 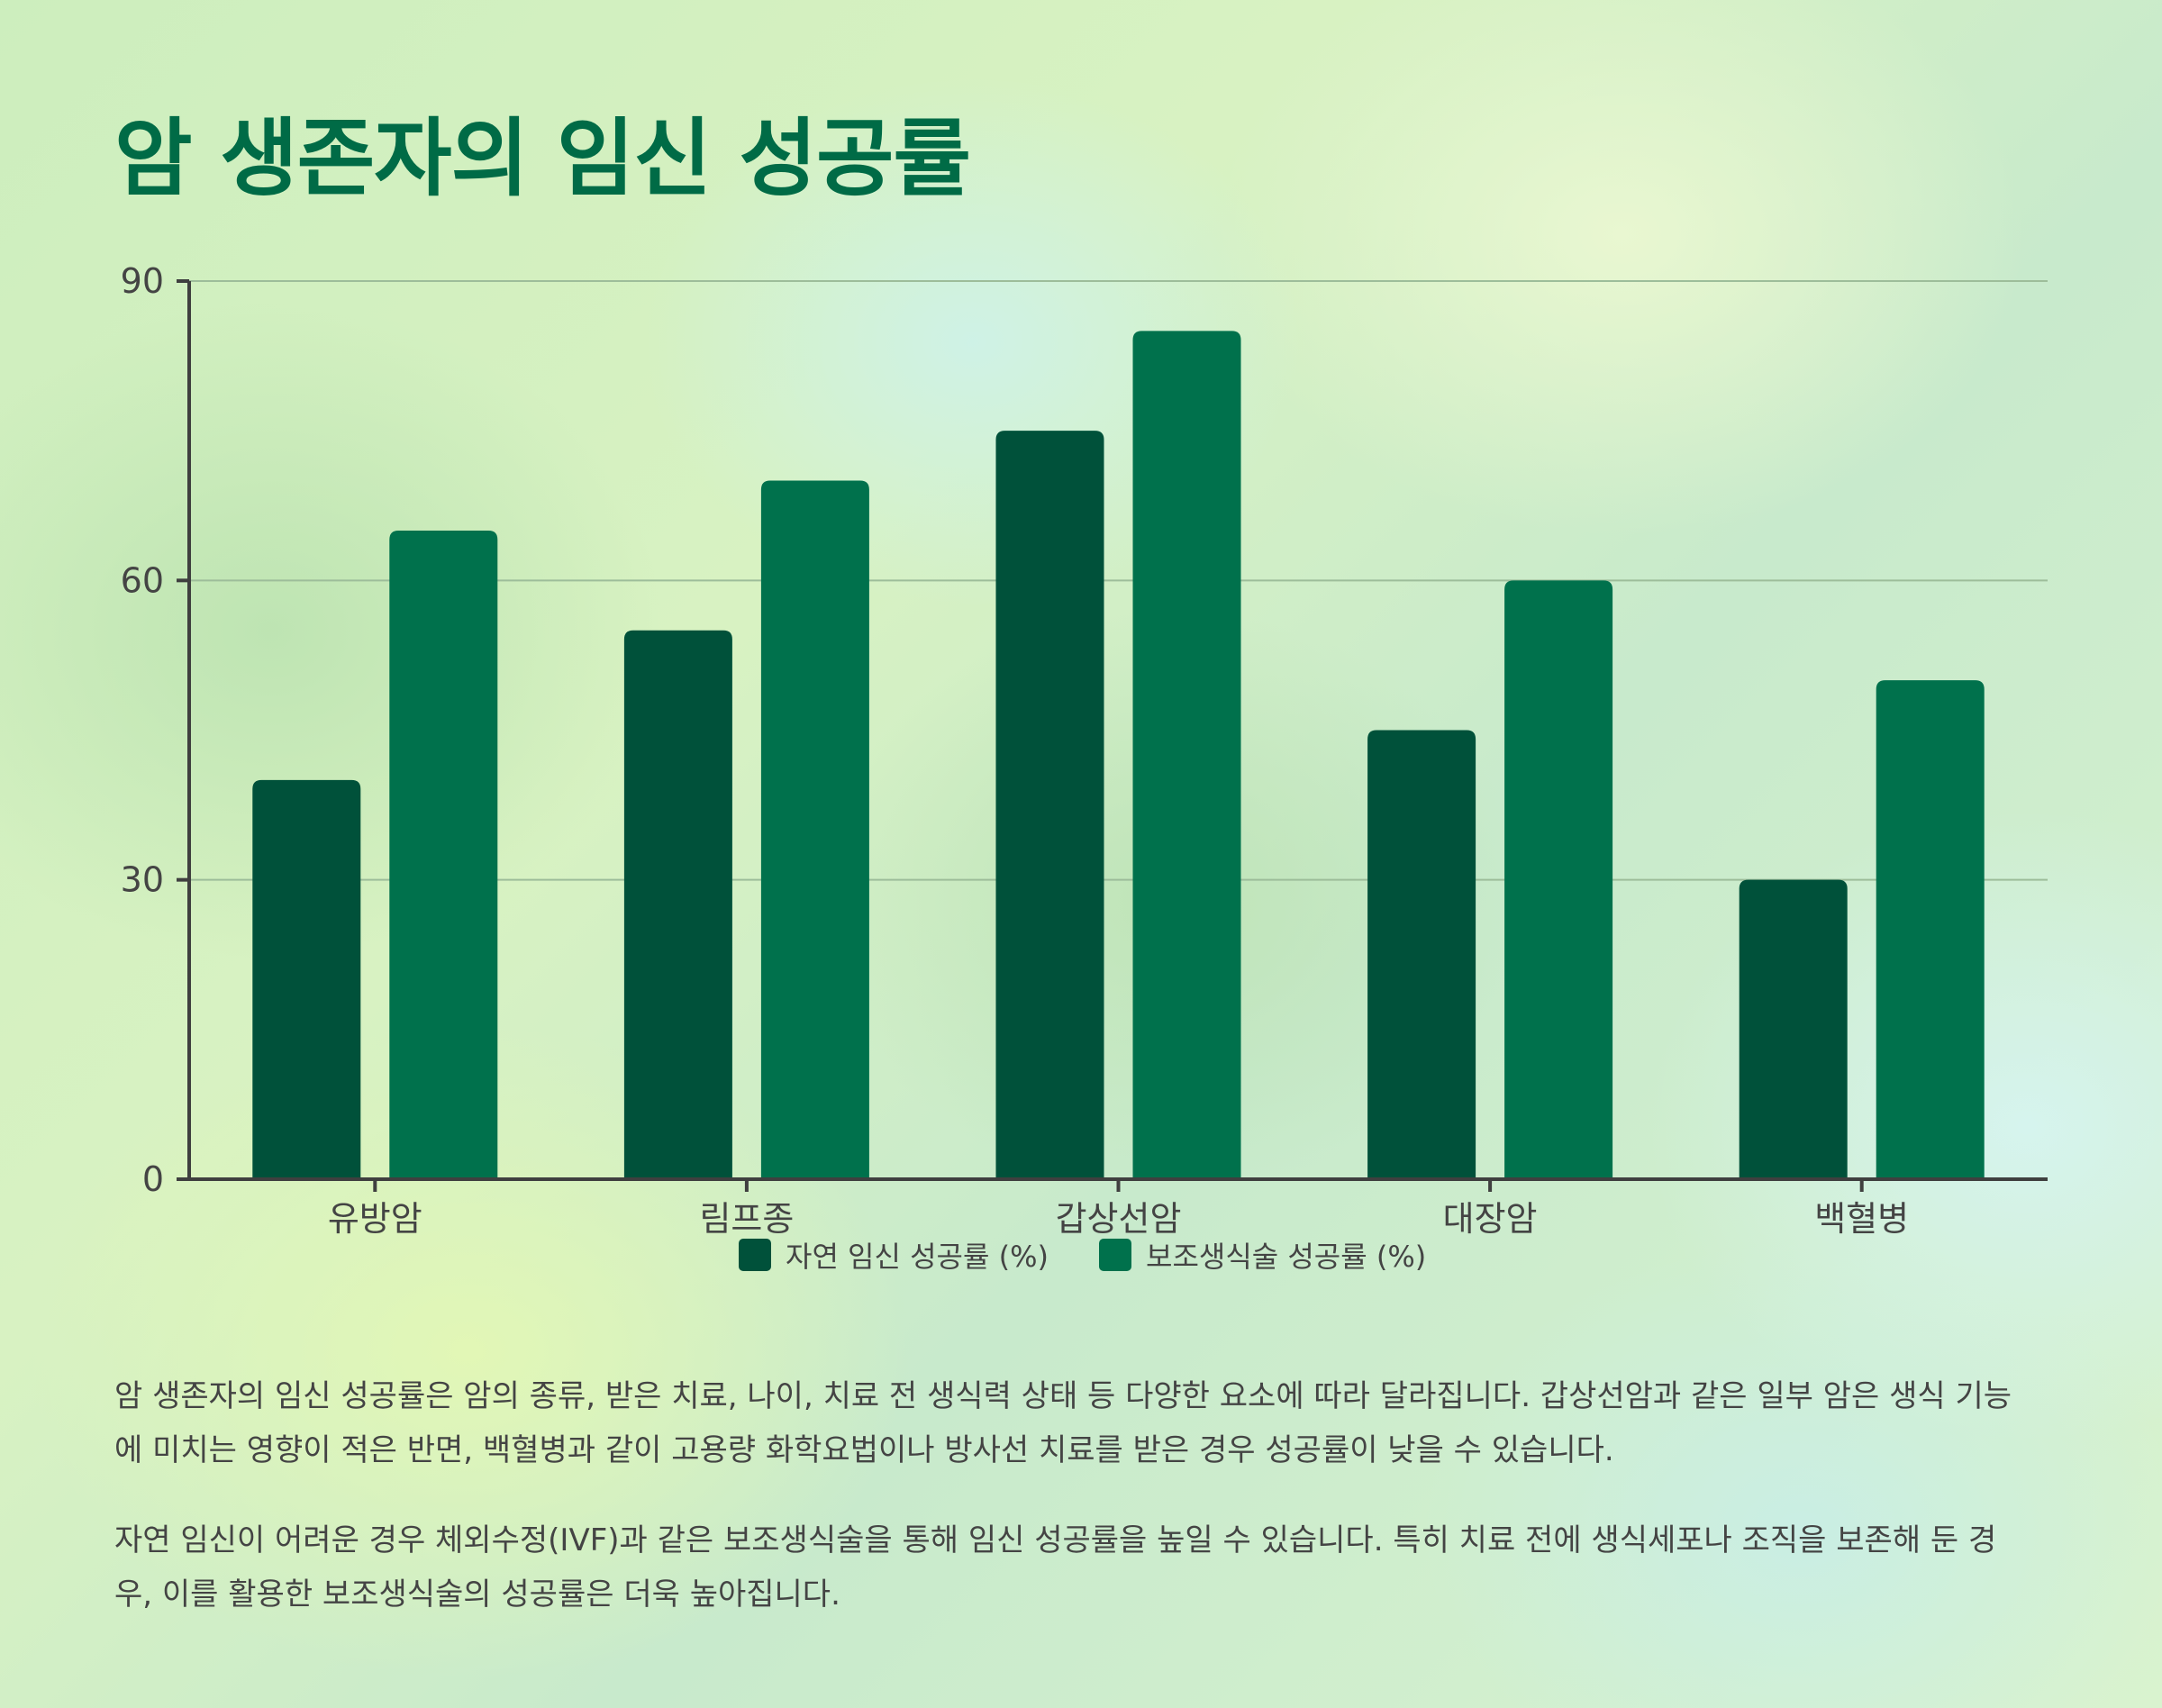 I want to click on x-tick-label: 유방암, so click(x=375, y=1219).